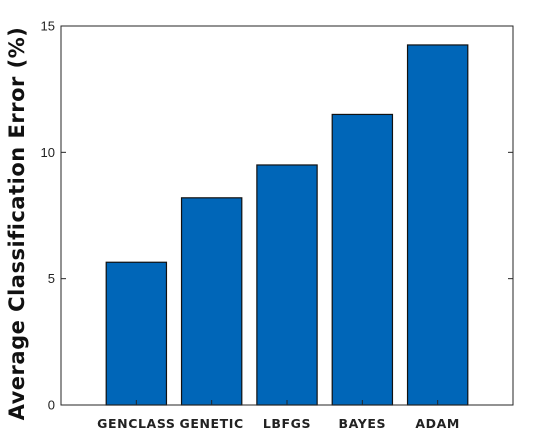 This screenshot has width=550, height=441. What do you see at coordinates (287, 285) in the screenshot?
I see `bar-lbfgs` at bounding box center [287, 285].